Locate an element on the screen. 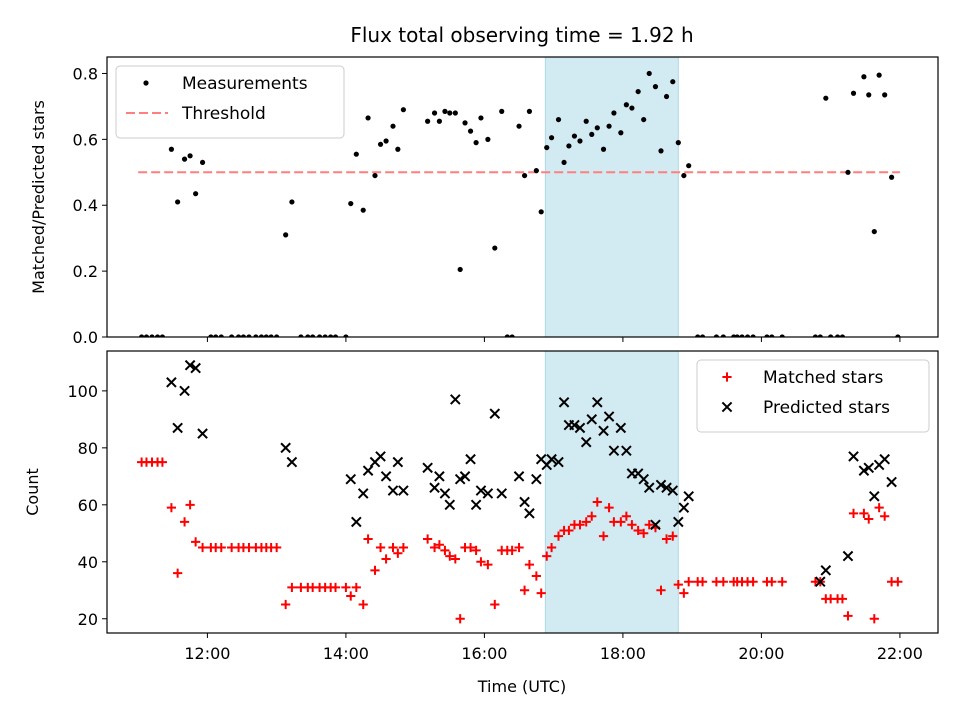 This screenshot has width=960, height=720. legend-threshold-label: Threshold is located at coordinates (223, 114).